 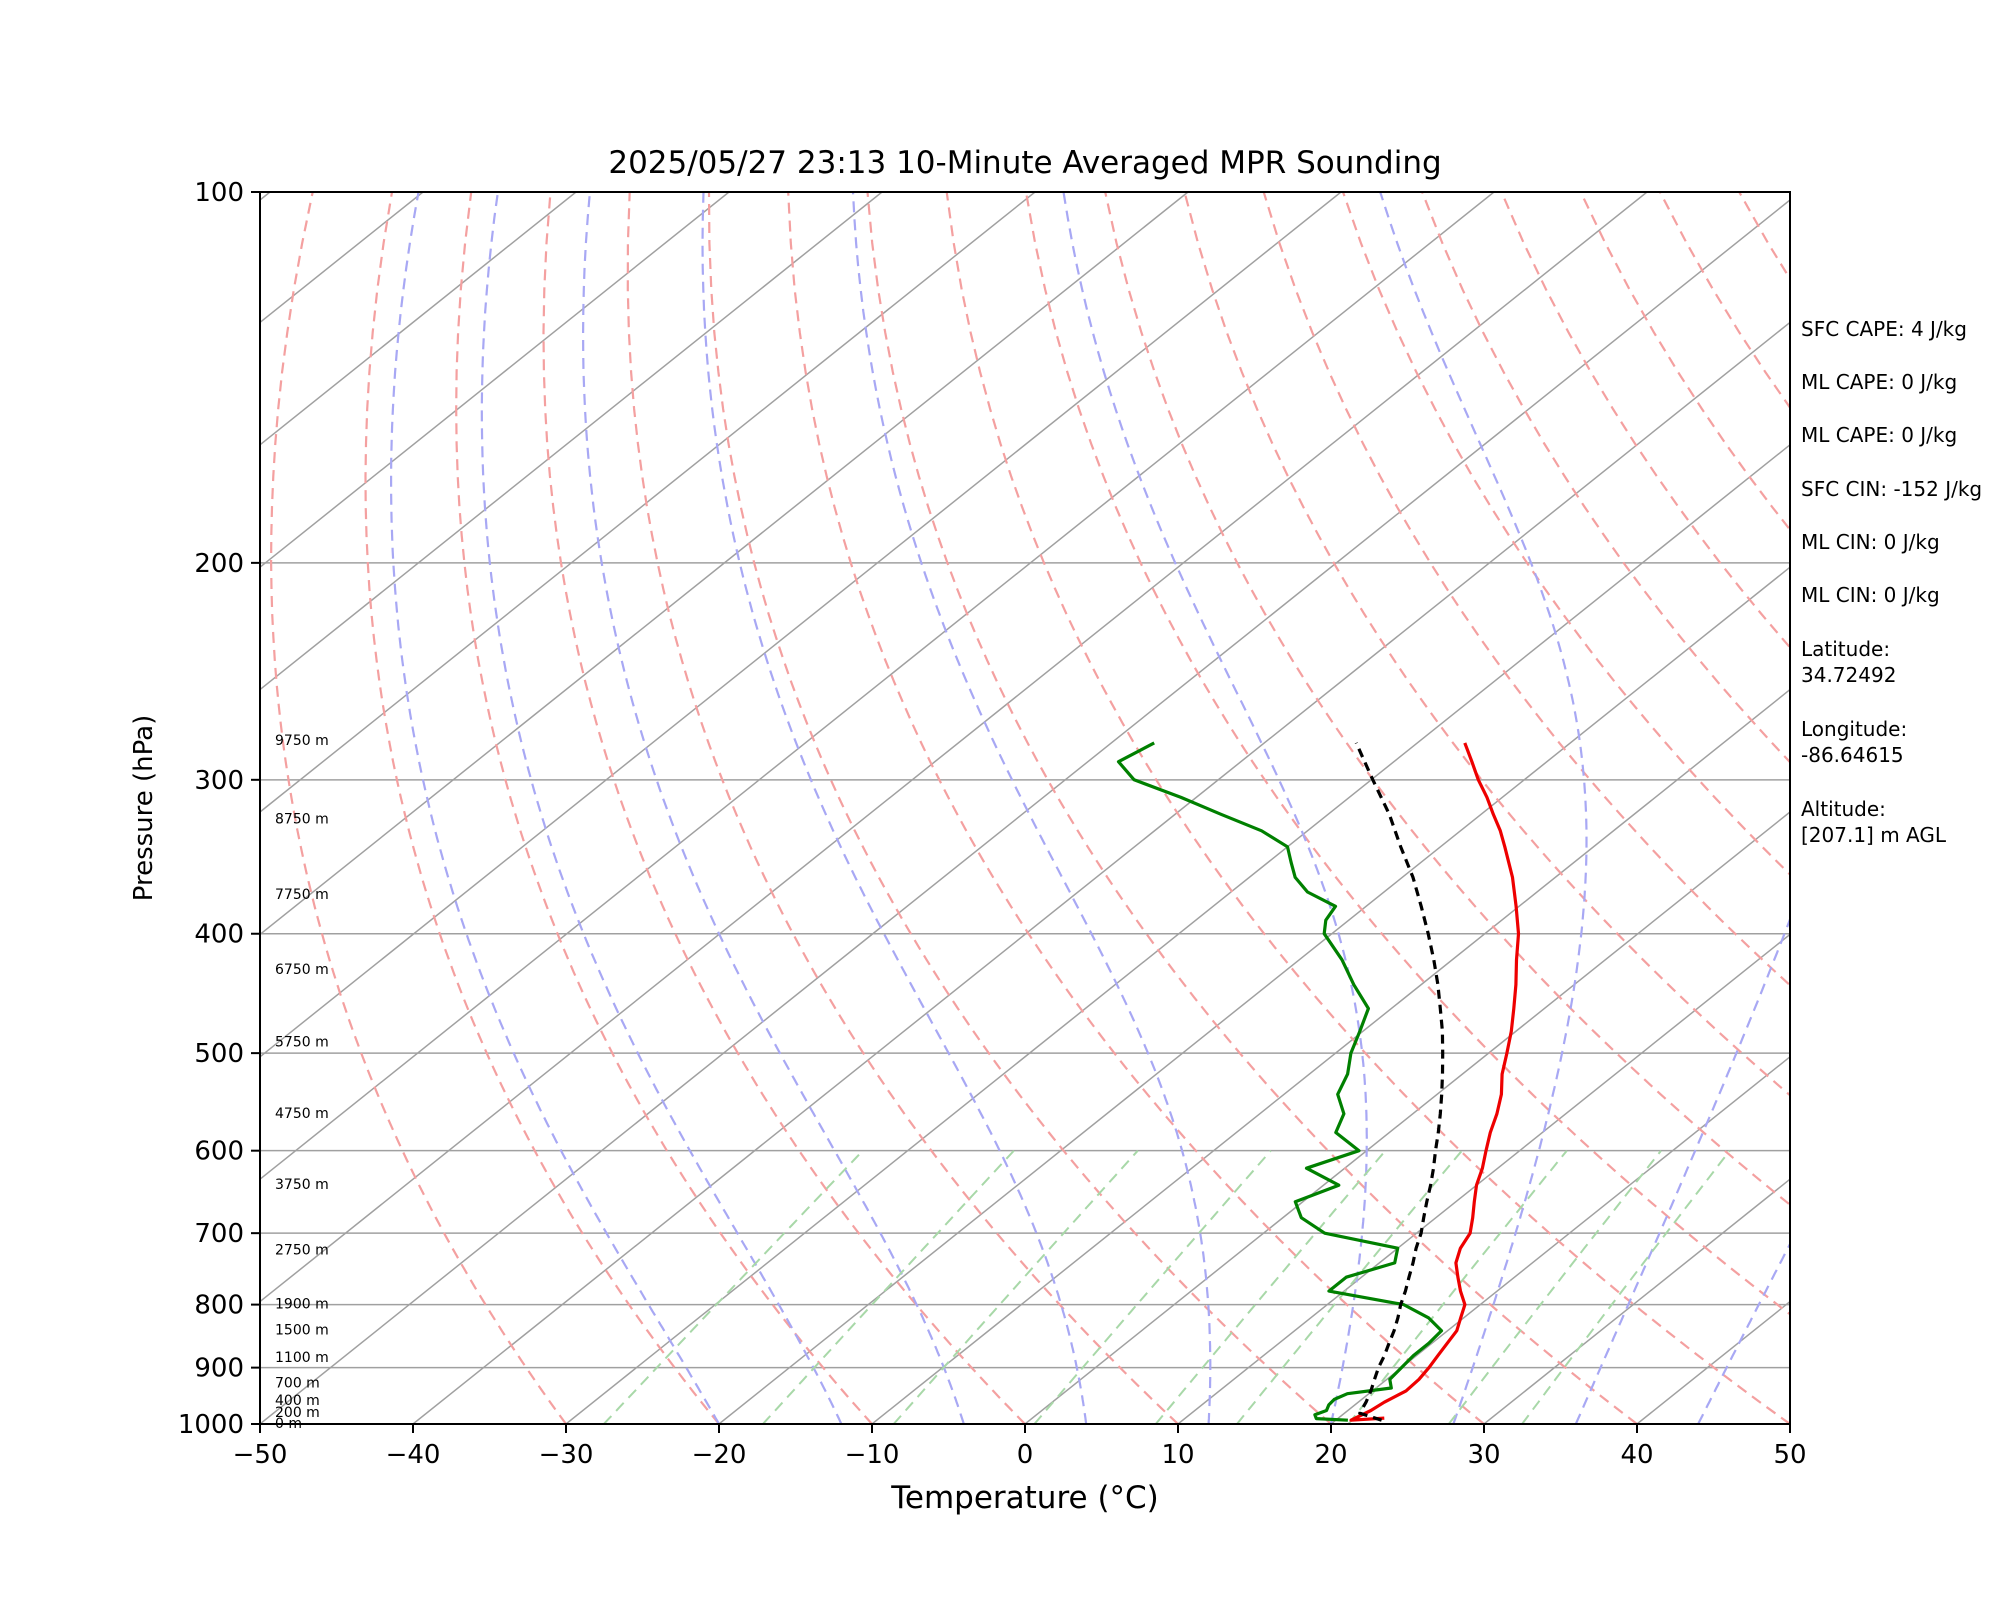 I want to click on y-tick-label: 200, so click(x=219, y=564).